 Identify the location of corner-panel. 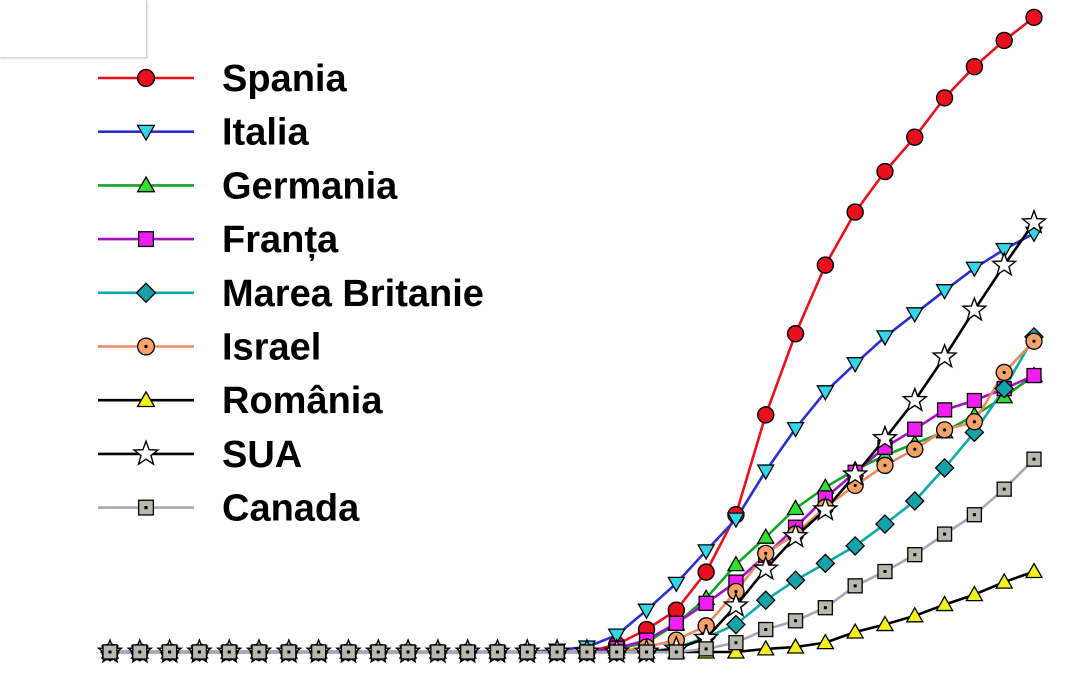
(73, 29).